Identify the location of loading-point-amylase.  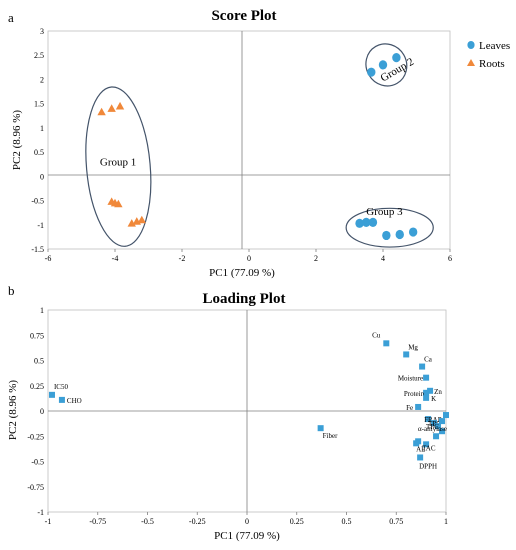
(442, 431).